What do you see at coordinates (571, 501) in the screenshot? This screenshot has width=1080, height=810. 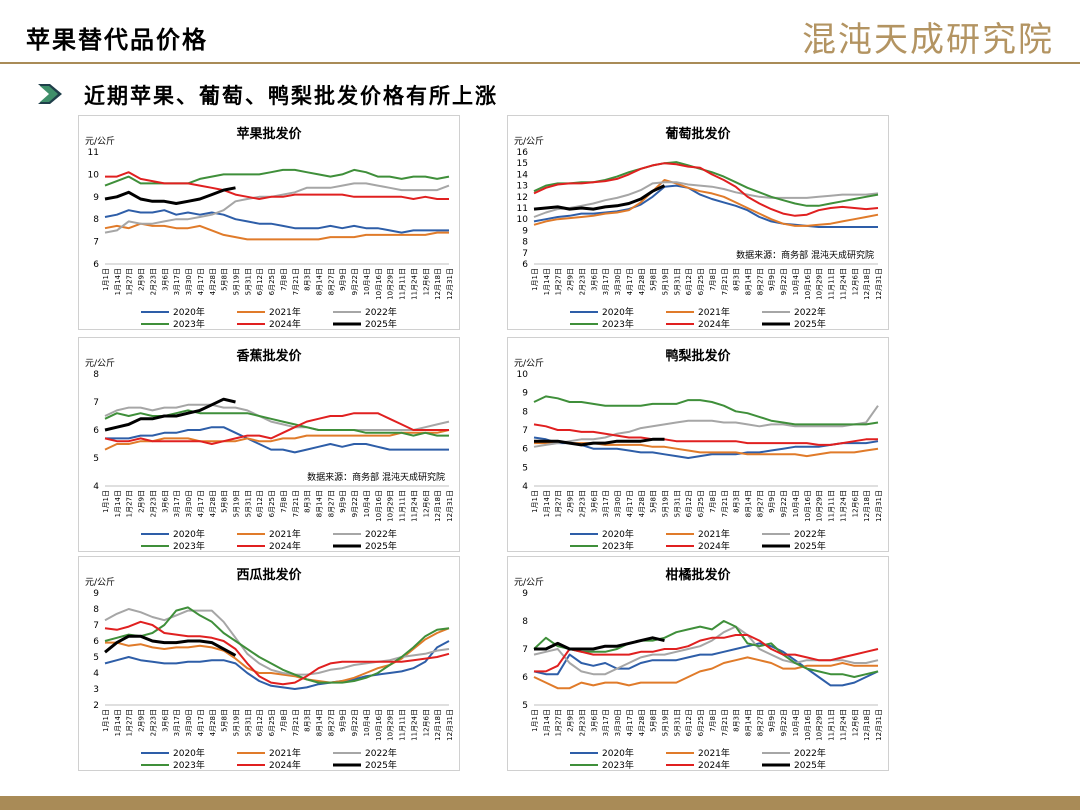 I see `x-tick-label: 2月9日` at bounding box center [571, 501].